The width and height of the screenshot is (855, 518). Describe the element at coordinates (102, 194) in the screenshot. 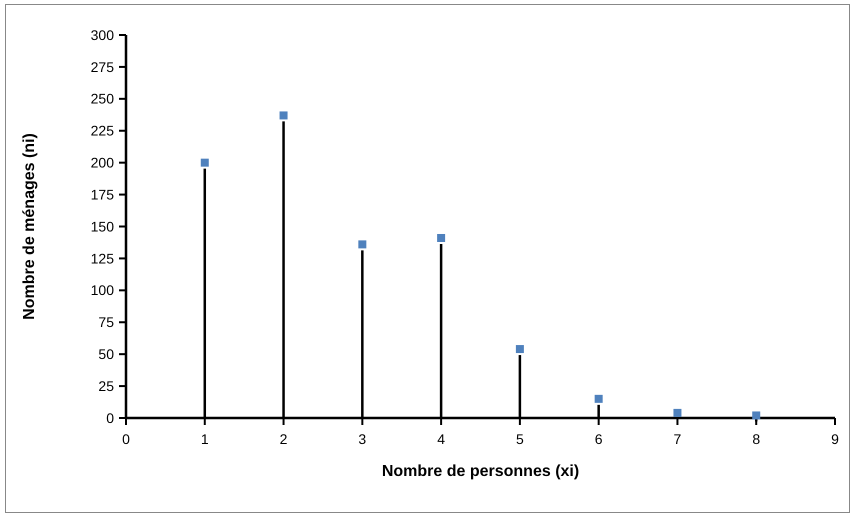

I see `y-tick-label: 175` at that location.